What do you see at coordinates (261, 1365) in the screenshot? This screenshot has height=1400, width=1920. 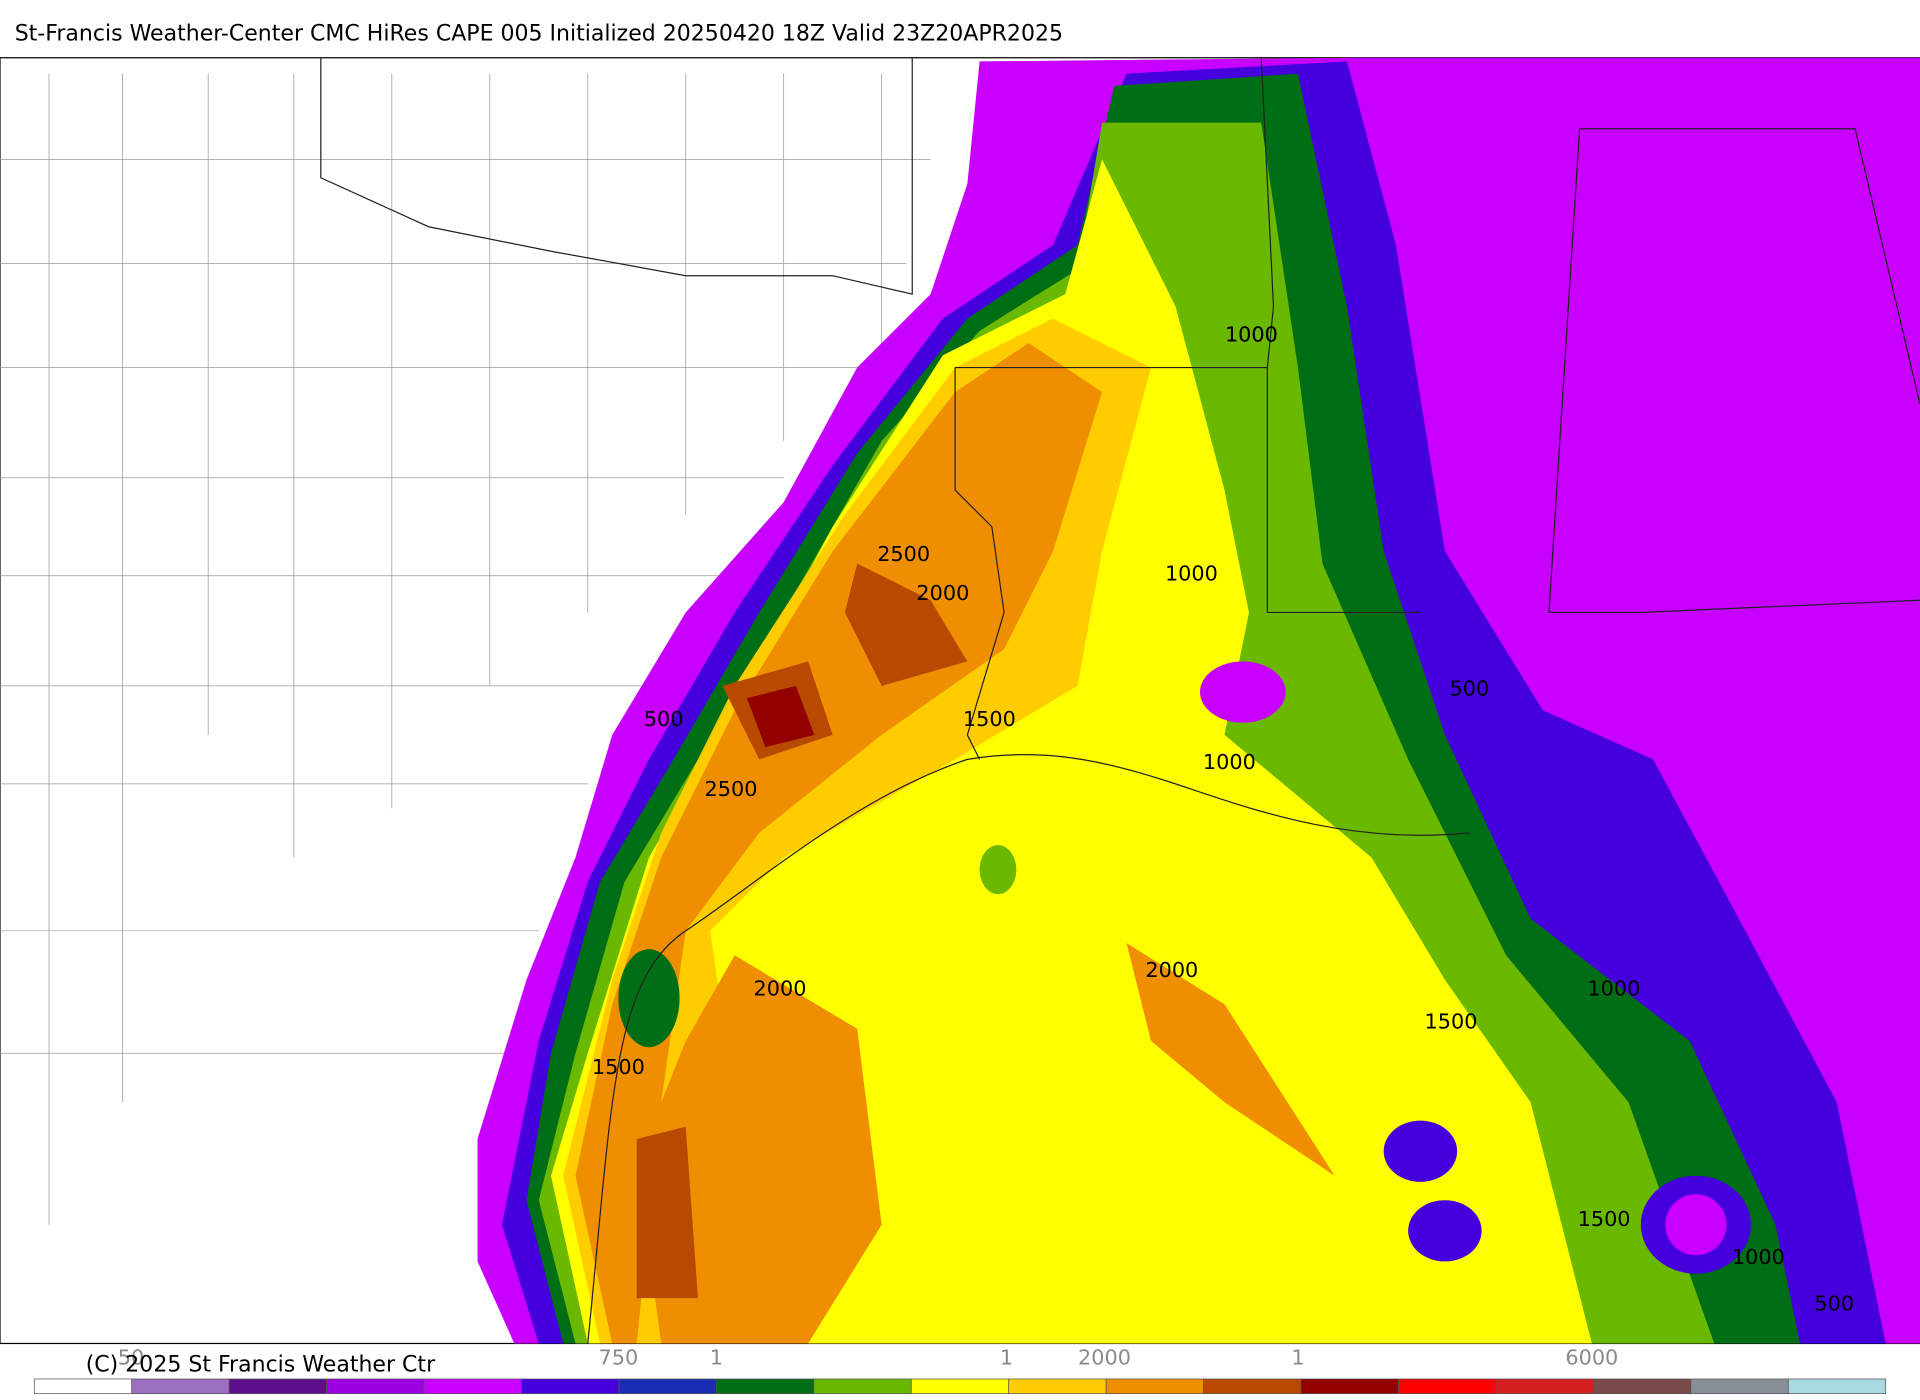 I see `copyright: (C) 2025 St Francis Weather Ctr` at bounding box center [261, 1365].